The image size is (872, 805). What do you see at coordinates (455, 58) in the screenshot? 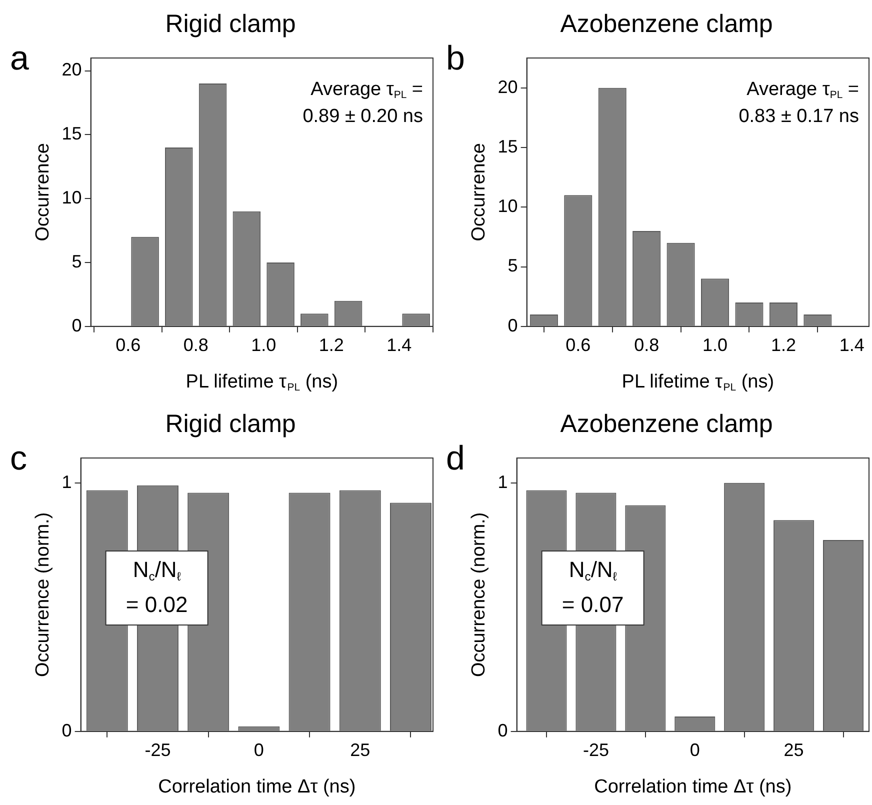
I see `text: b` at bounding box center [455, 58].